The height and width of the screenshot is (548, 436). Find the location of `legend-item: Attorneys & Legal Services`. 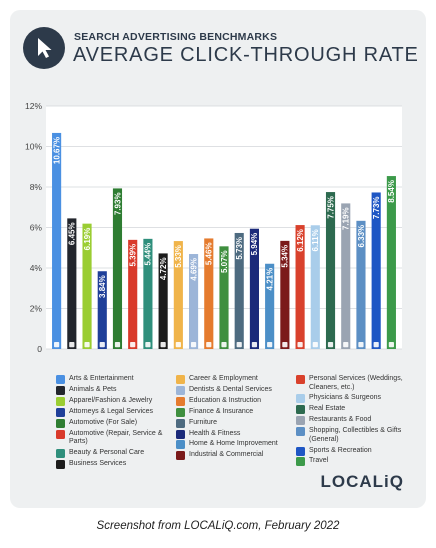

legend-item: Attorneys & Legal Services is located at coordinates (104, 412).